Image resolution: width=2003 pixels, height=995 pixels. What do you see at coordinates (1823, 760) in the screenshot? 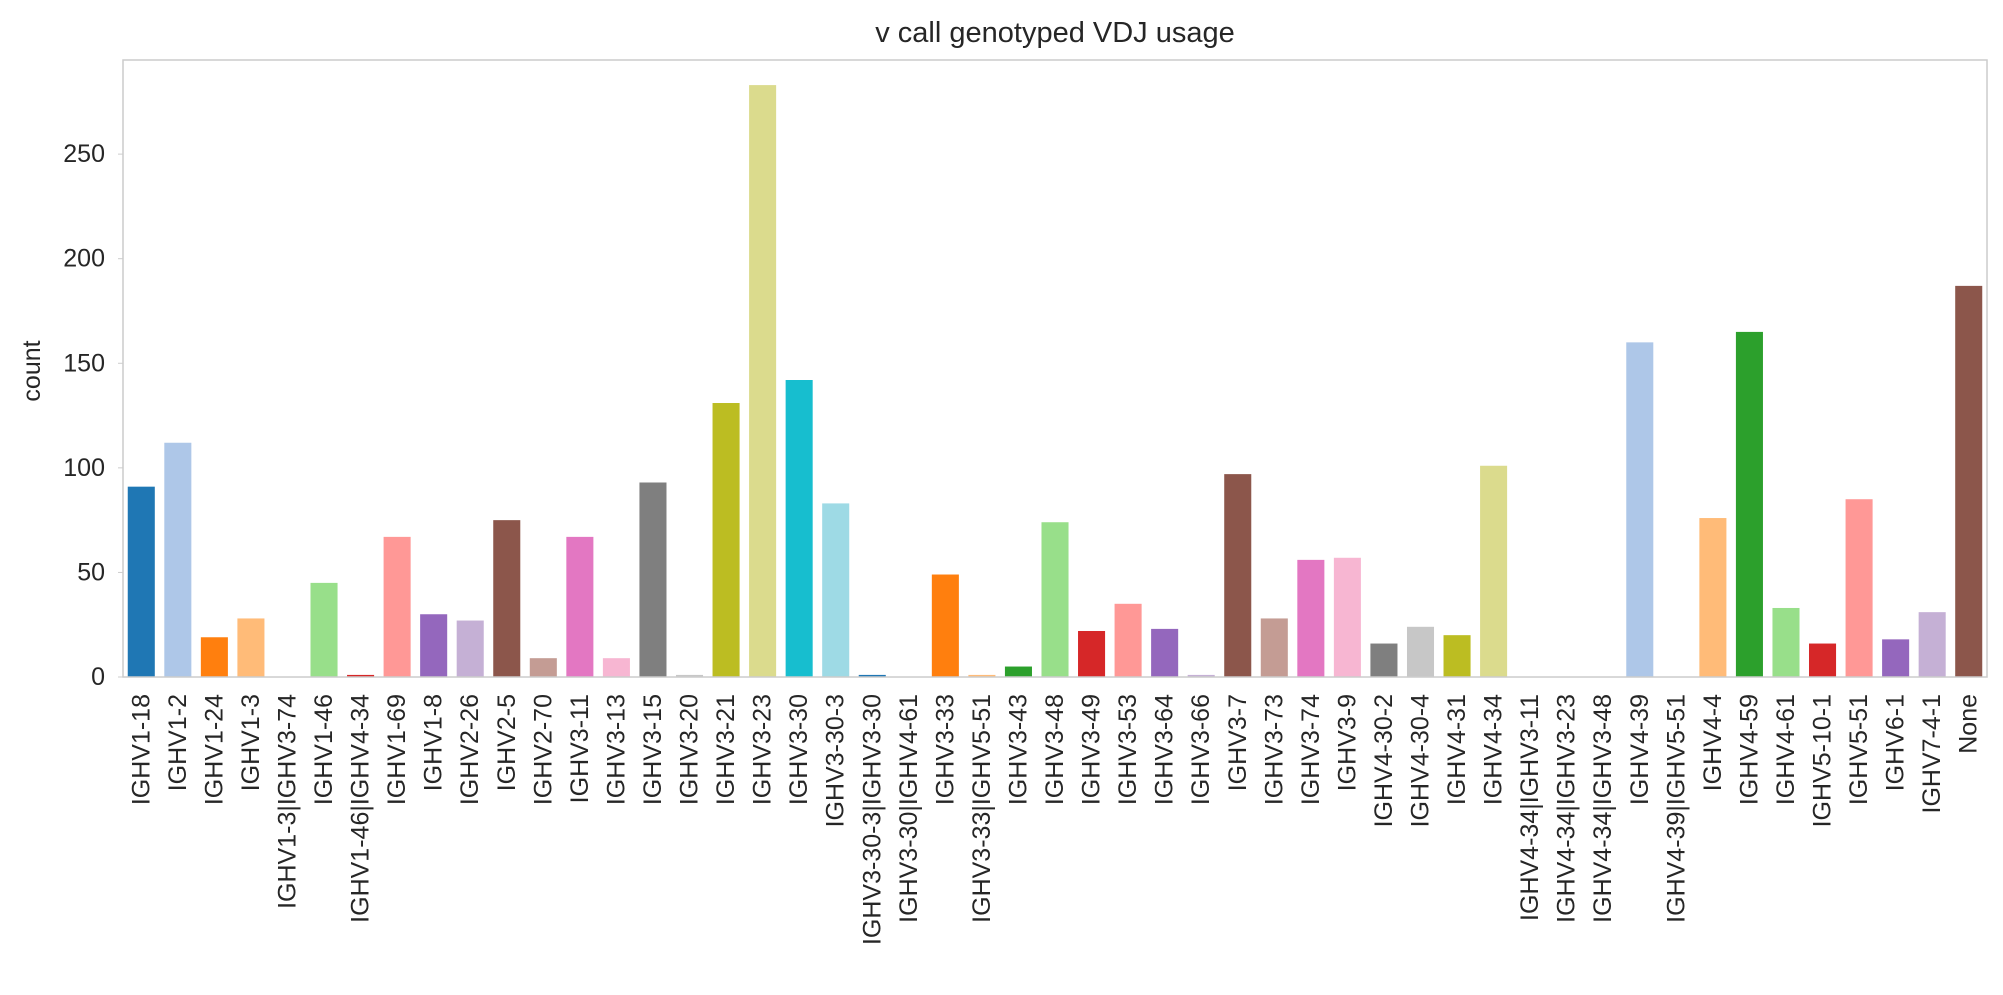
I see `x-tick-label: IGHV5-10-1` at bounding box center [1823, 760].